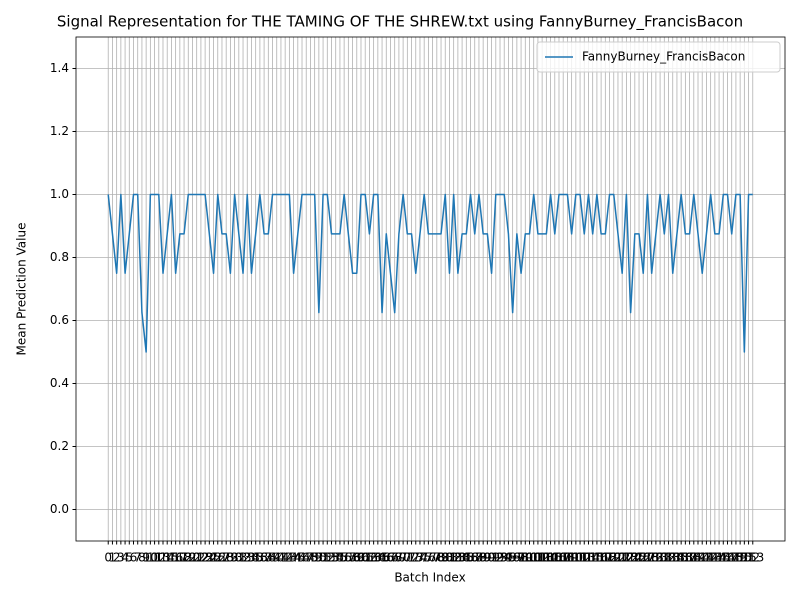 Image resolution: width=800 pixels, height=600 pixels. What do you see at coordinates (685, 558) in the screenshot?
I see `x-tick-label: 137` at bounding box center [685, 558].